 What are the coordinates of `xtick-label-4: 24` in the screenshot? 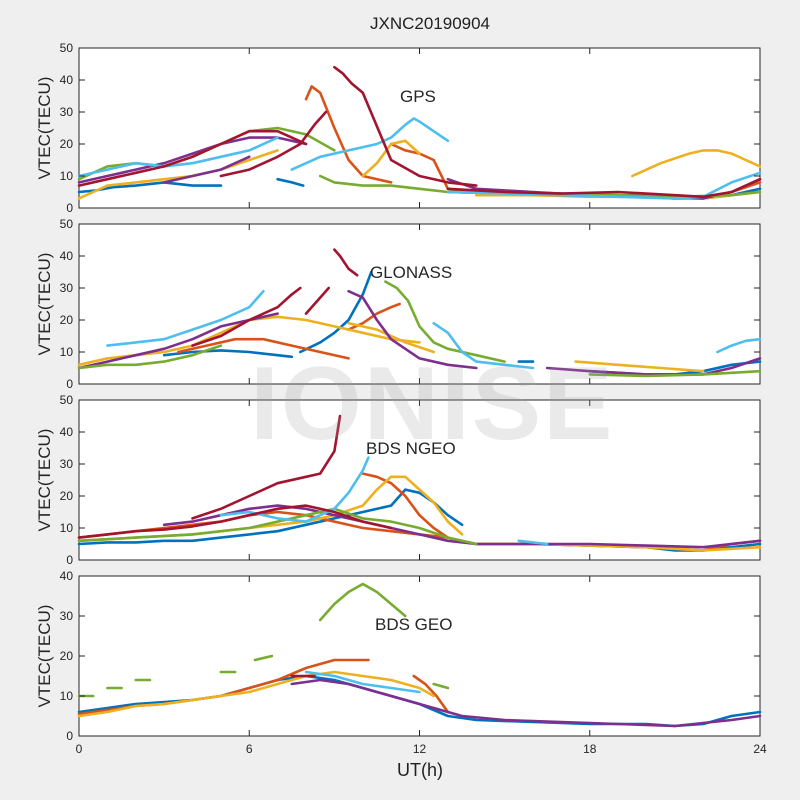 It's located at (760, 749).